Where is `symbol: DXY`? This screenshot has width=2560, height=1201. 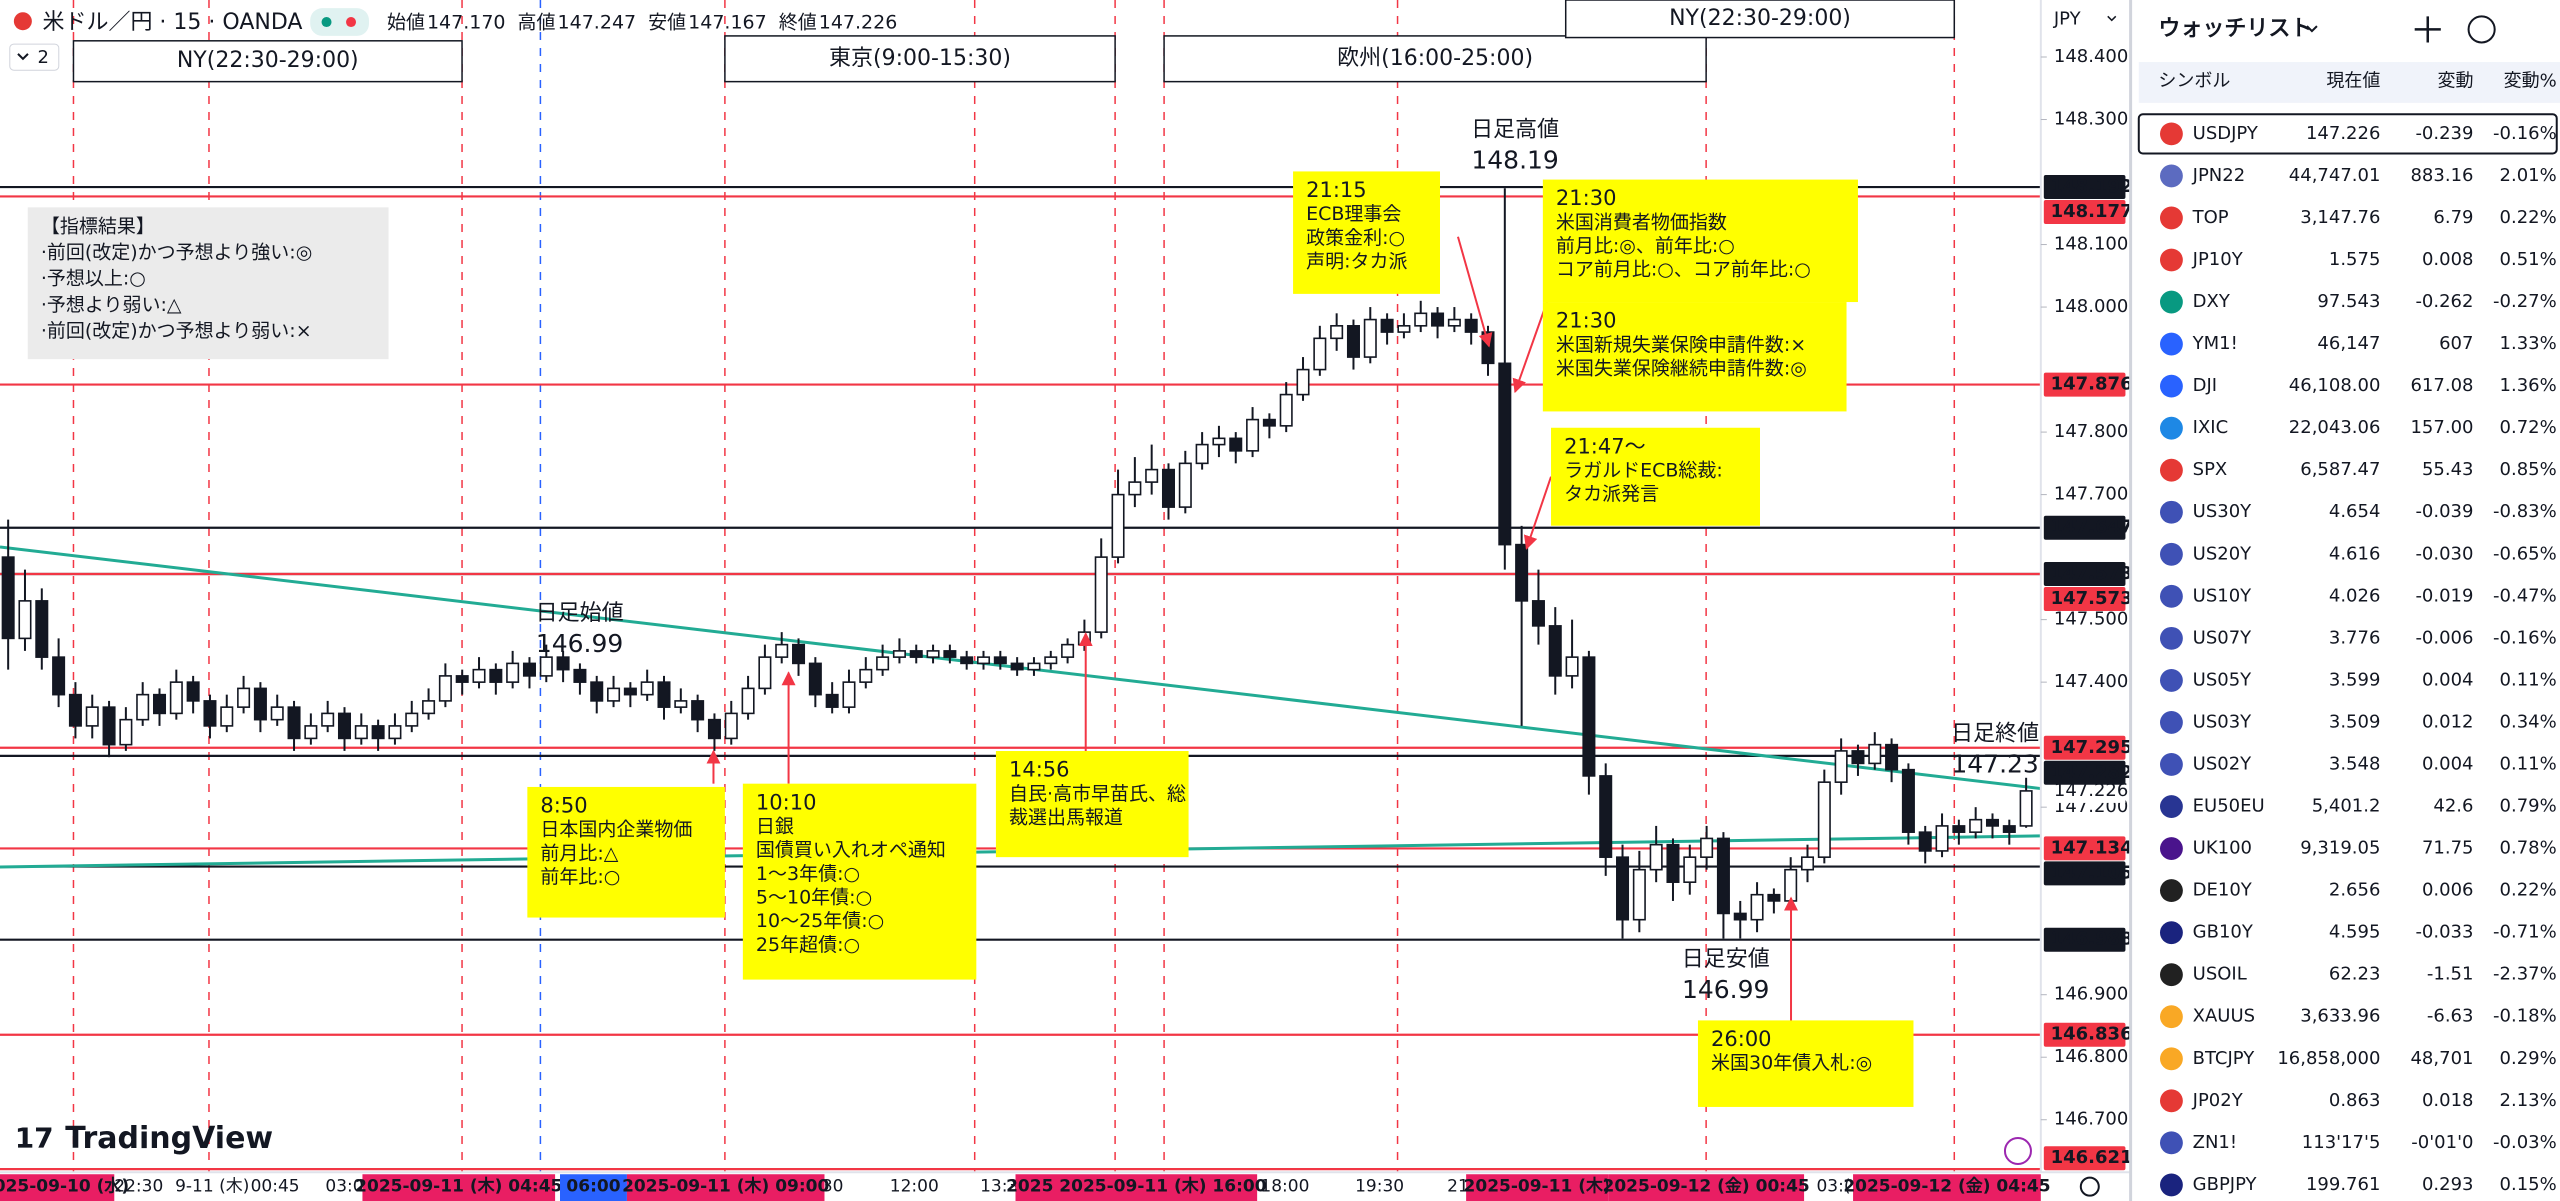
symbol: DXY is located at coordinates (2212, 301).